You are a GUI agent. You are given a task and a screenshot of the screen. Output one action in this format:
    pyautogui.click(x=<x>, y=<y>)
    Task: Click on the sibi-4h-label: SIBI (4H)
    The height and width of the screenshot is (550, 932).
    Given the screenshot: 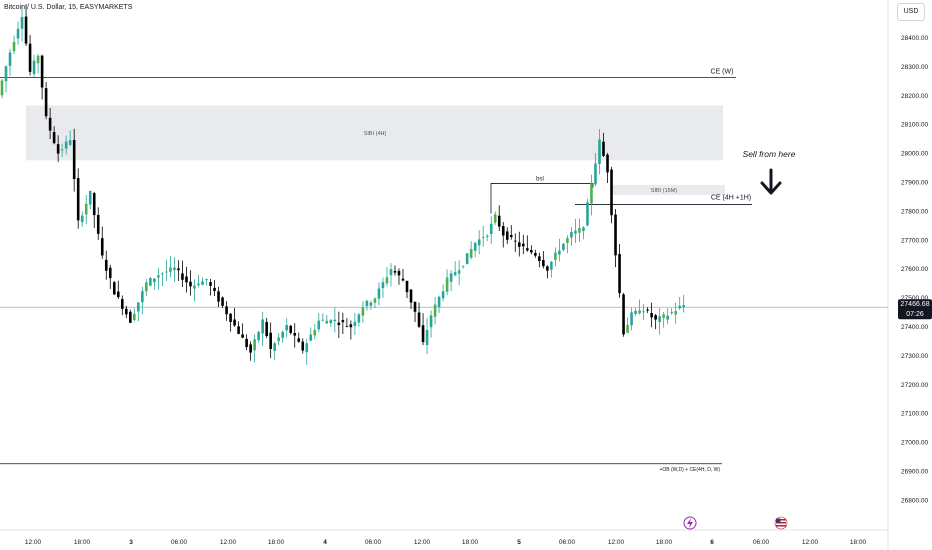 What is the action you would take?
    pyautogui.click(x=375, y=134)
    